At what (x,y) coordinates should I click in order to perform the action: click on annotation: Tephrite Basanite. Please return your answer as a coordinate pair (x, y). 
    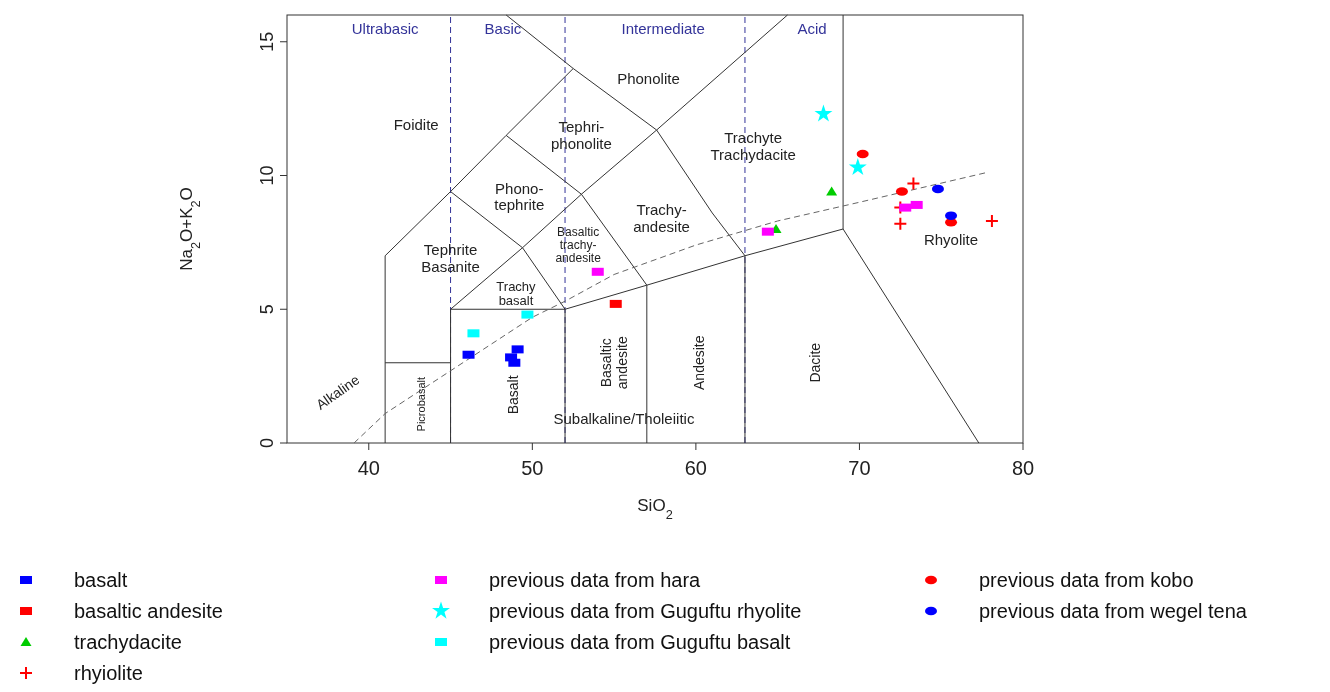
    Looking at the image, I should click on (450, 258).